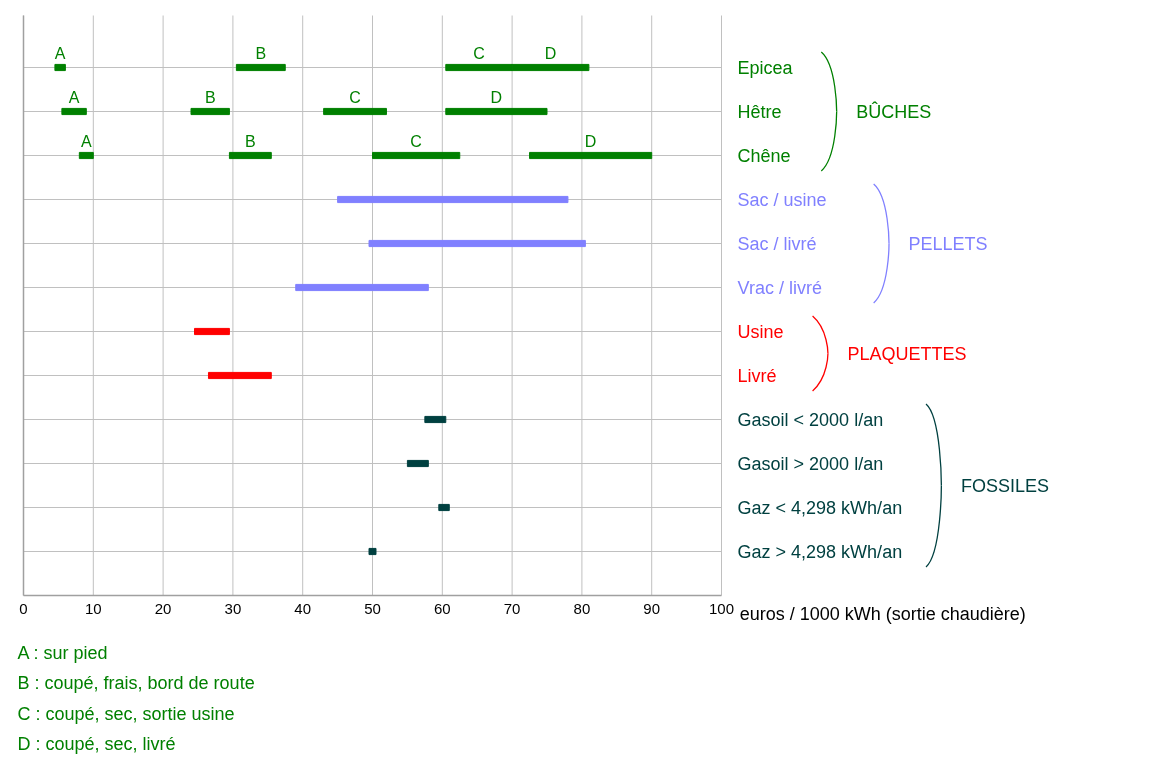 This screenshot has height=773, width=1157. Describe the element at coordinates (62, 652) in the screenshot. I see `text: A : sur pied` at that location.